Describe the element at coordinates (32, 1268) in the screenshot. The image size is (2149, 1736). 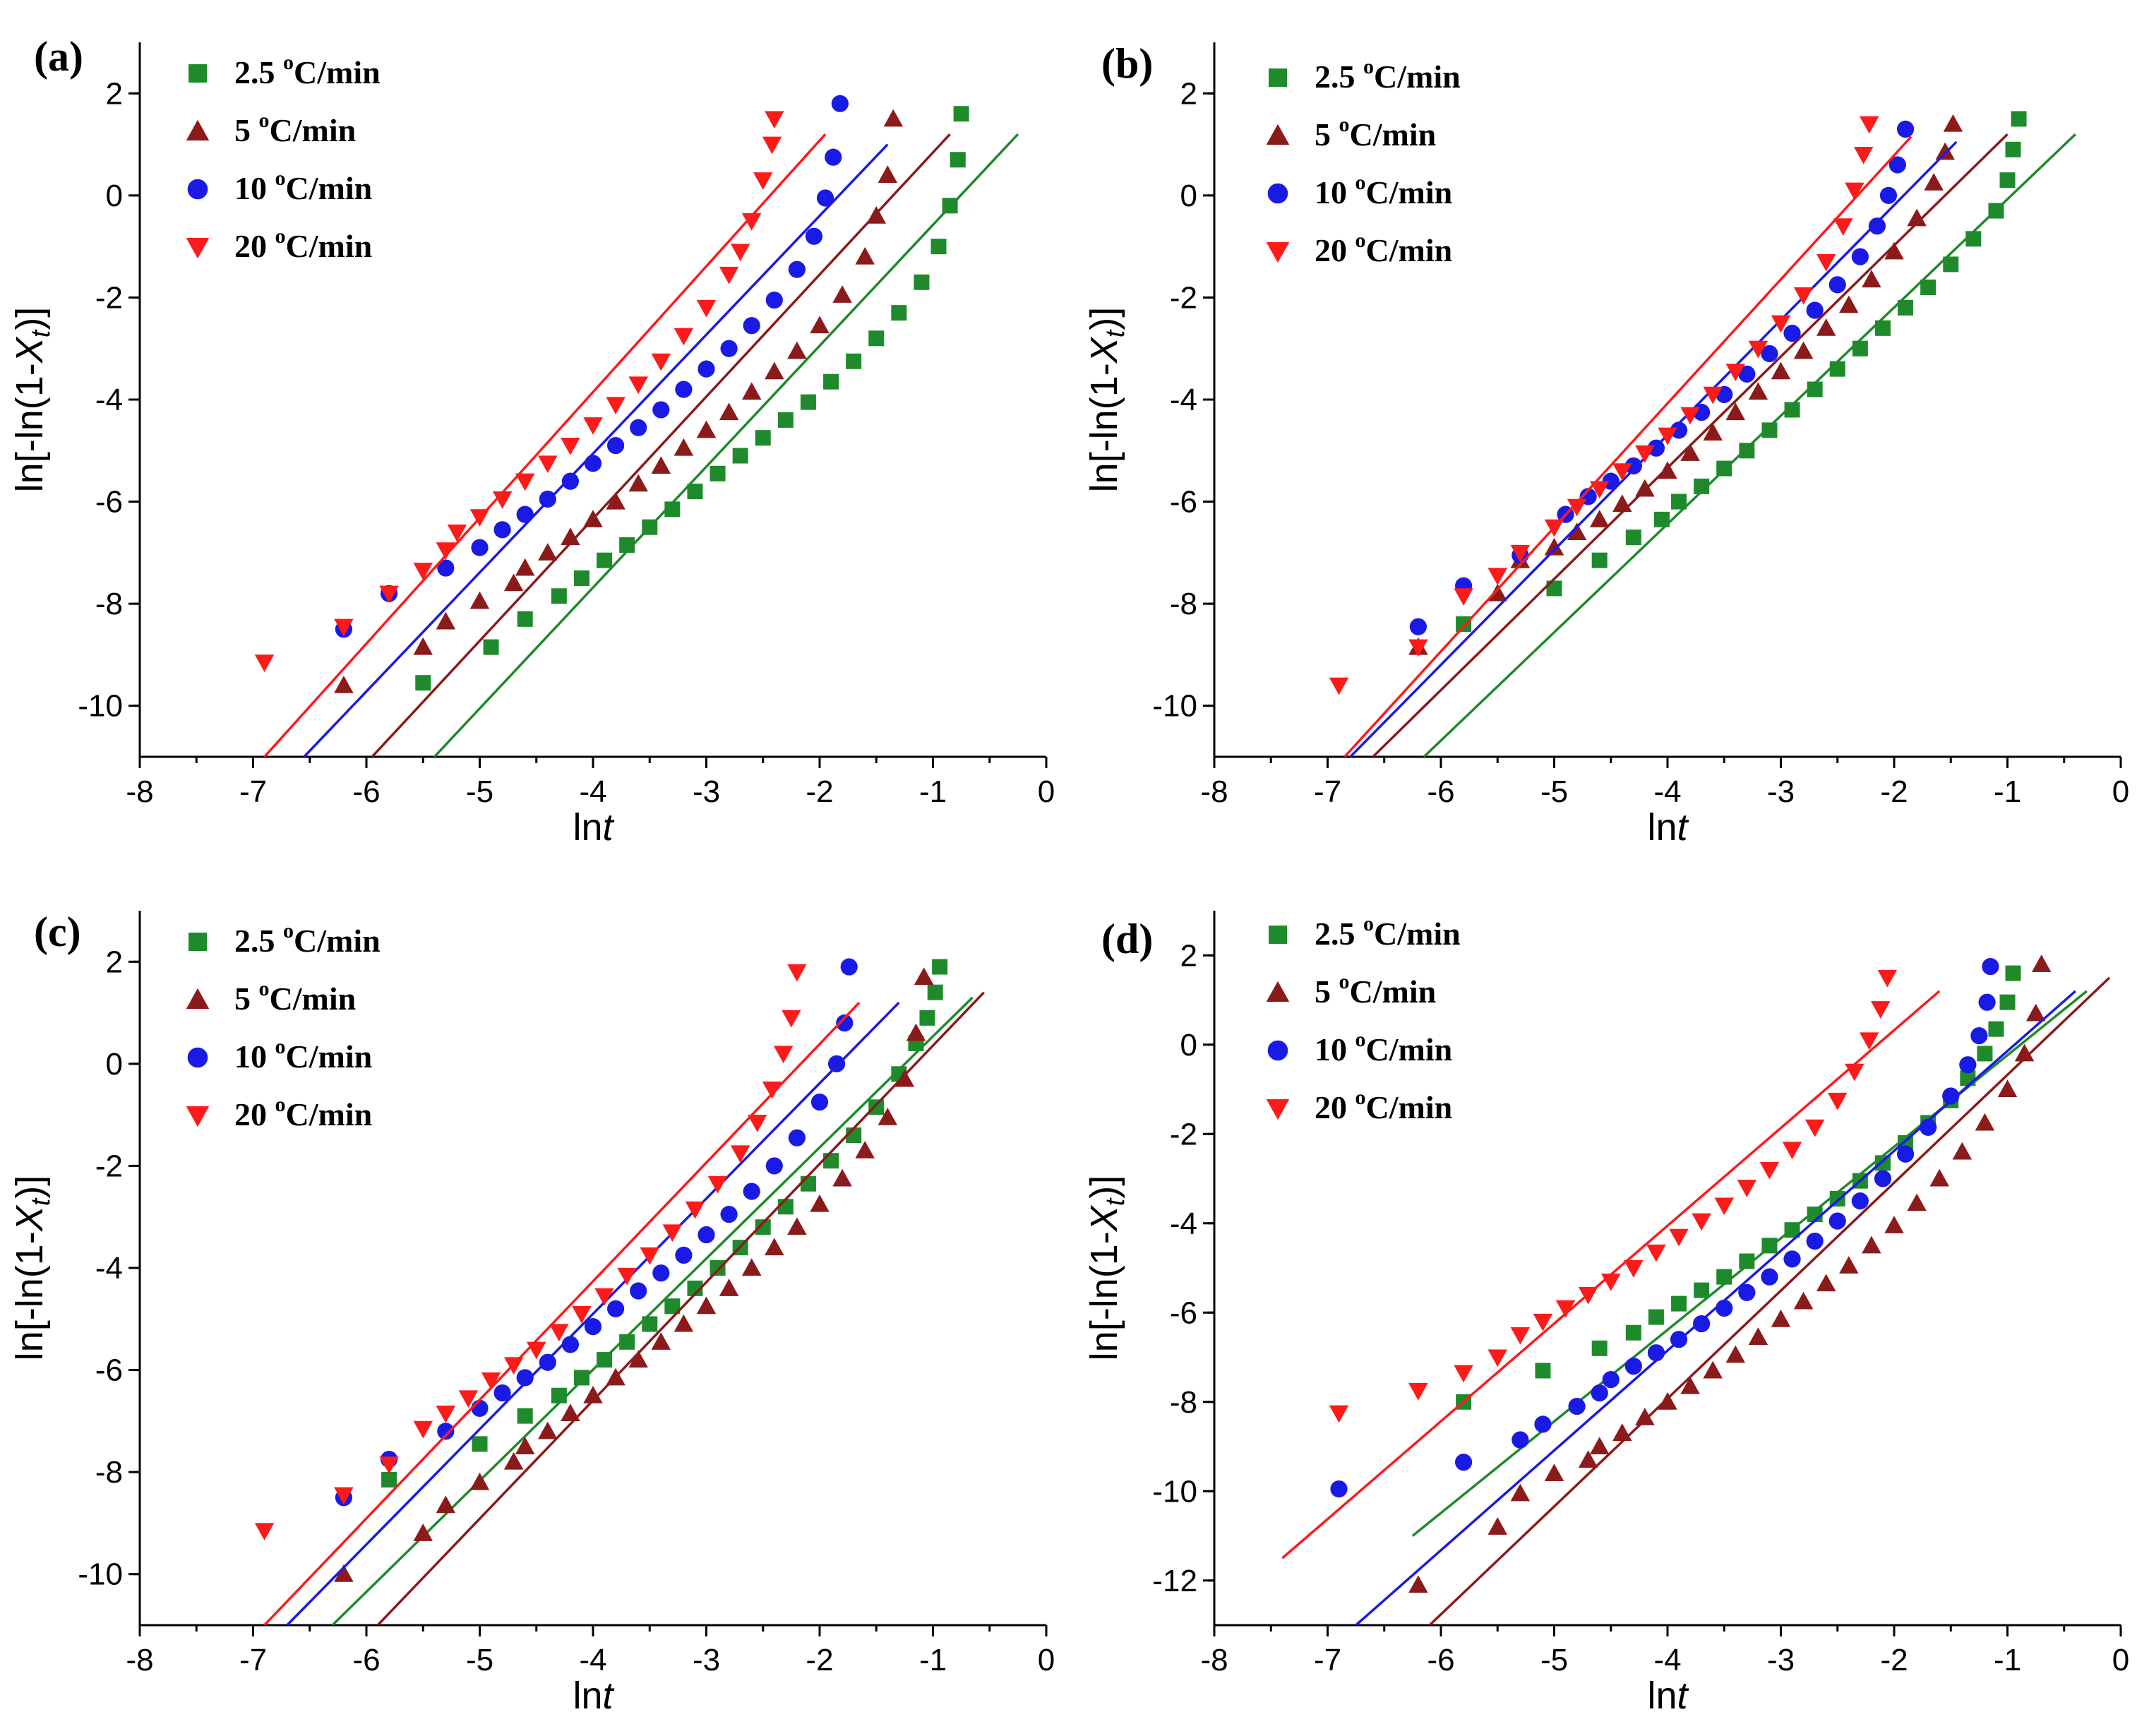
I see `y-axis-title: ln[-ln(1-Xt)]` at that location.